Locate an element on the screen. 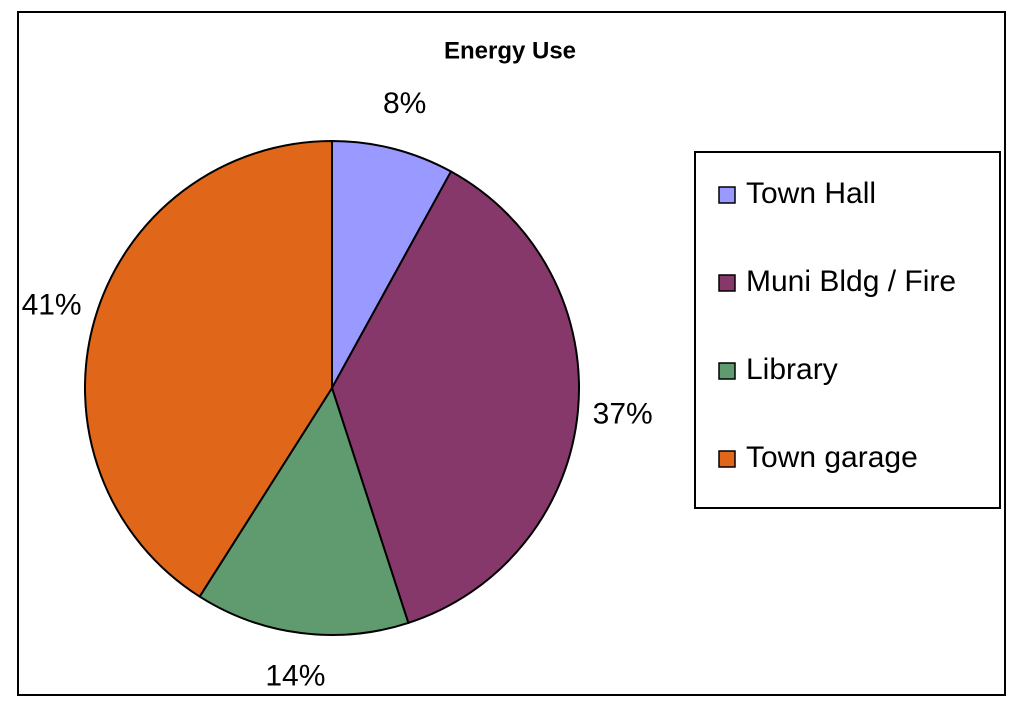 This screenshot has height=709, width=1024. chart-title: Energy Use is located at coordinates (510, 50).